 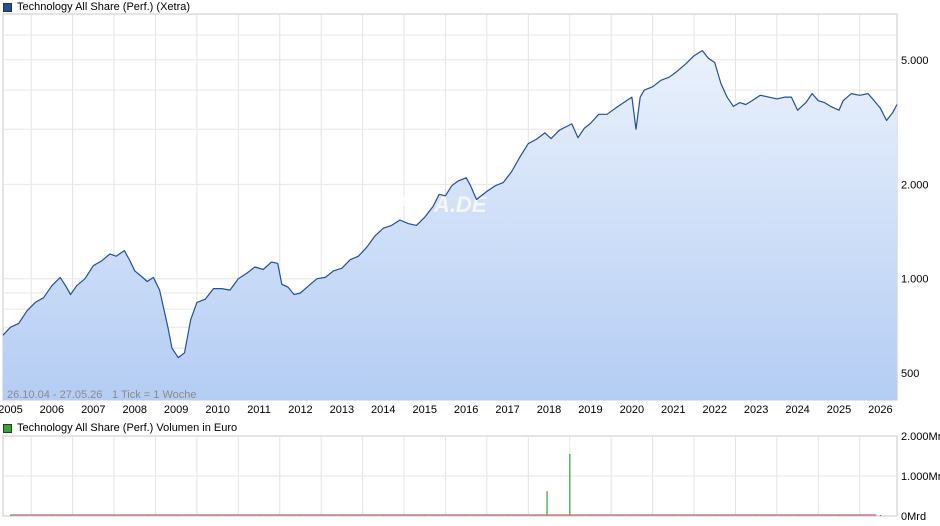 I want to click on price-x-tick-label: 2020, so click(x=632, y=410).